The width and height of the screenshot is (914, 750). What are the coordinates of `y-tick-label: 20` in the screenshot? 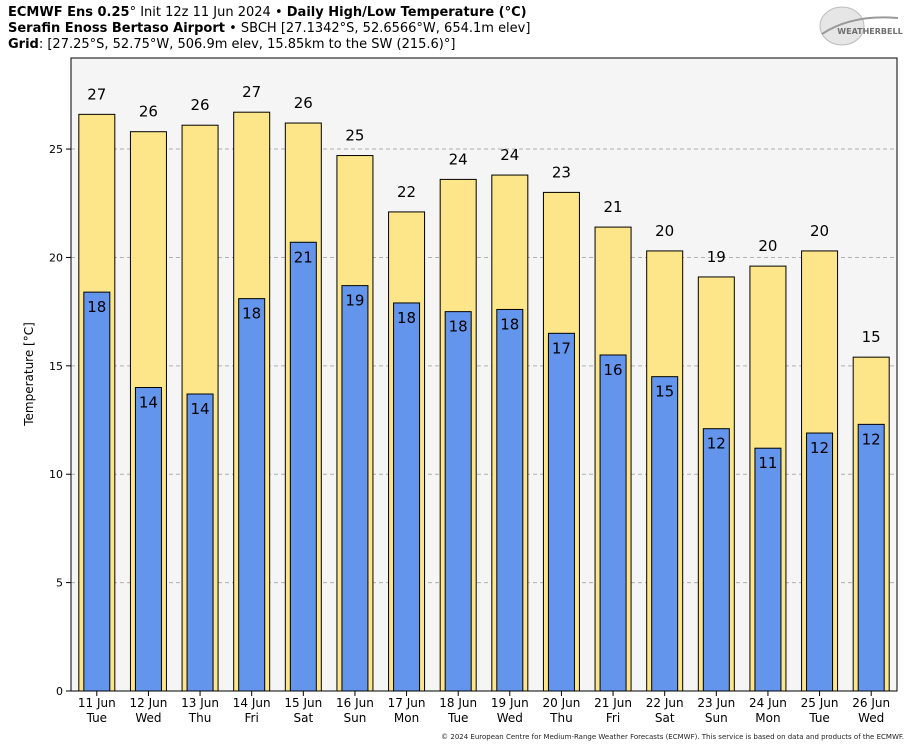 It's located at (56, 257).